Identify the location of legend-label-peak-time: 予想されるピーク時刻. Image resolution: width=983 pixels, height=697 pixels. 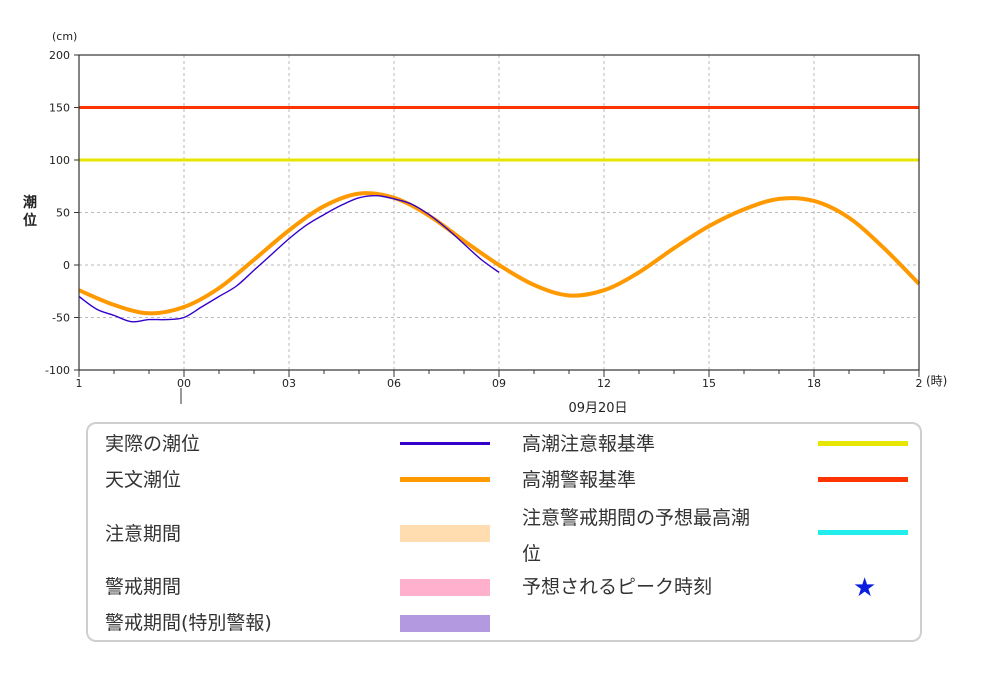
(617, 587).